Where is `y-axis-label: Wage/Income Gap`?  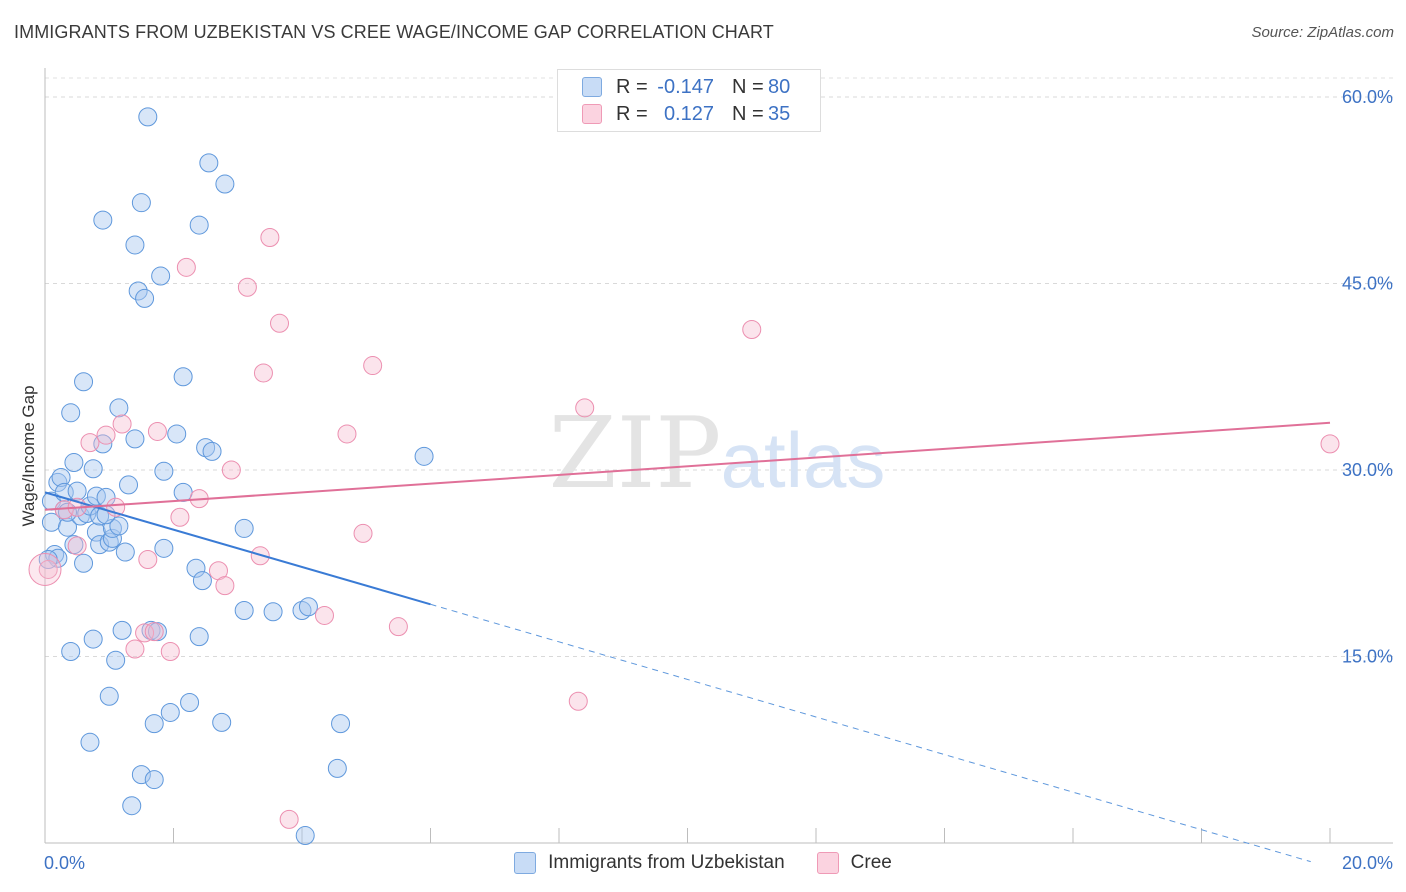
y-axis-label: Wage/Income Gap is located at coordinates (28, 455).